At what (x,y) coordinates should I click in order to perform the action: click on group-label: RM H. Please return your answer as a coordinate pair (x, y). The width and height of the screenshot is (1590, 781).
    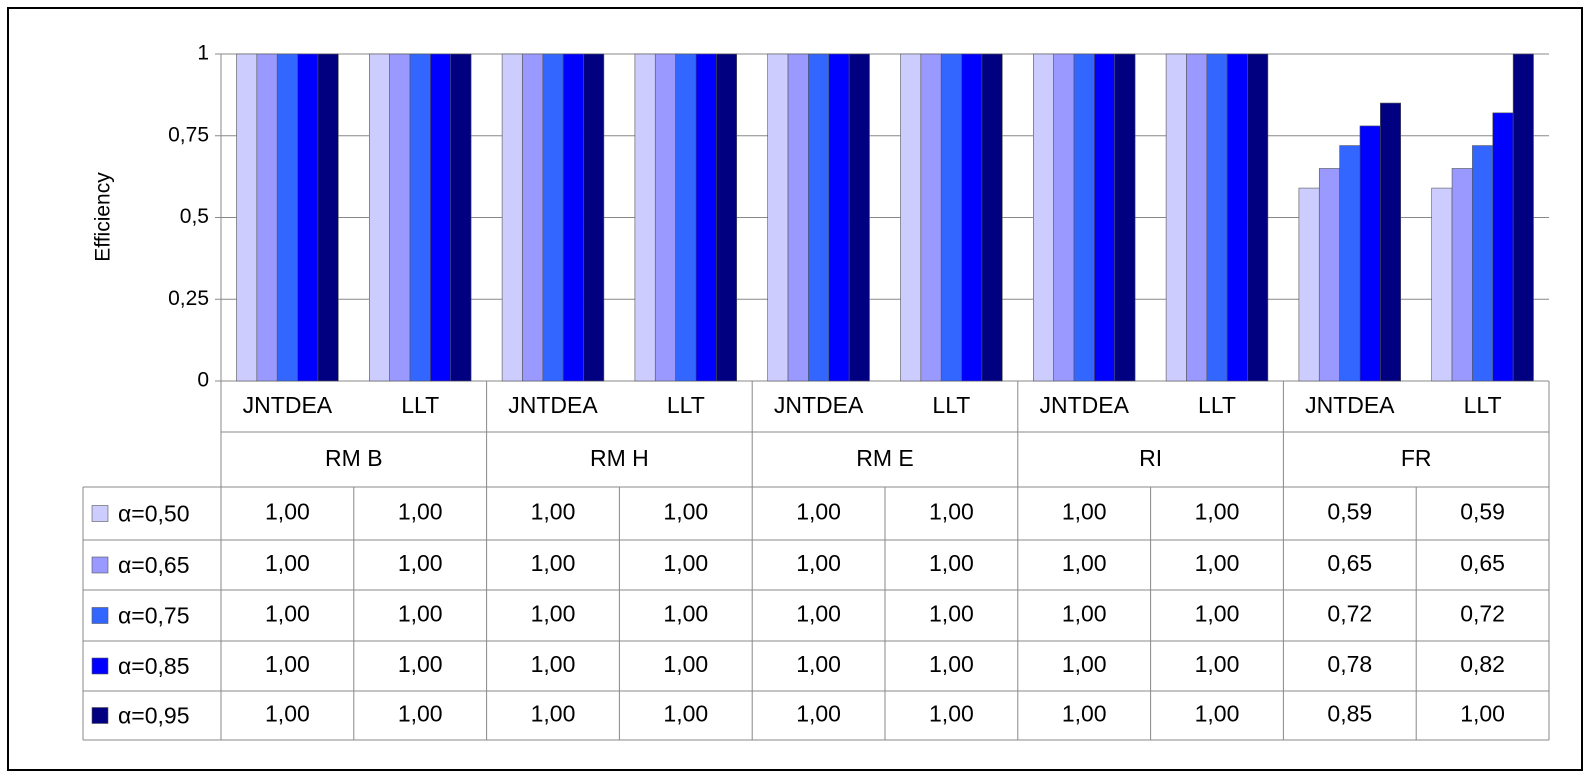
    Looking at the image, I should click on (619, 458).